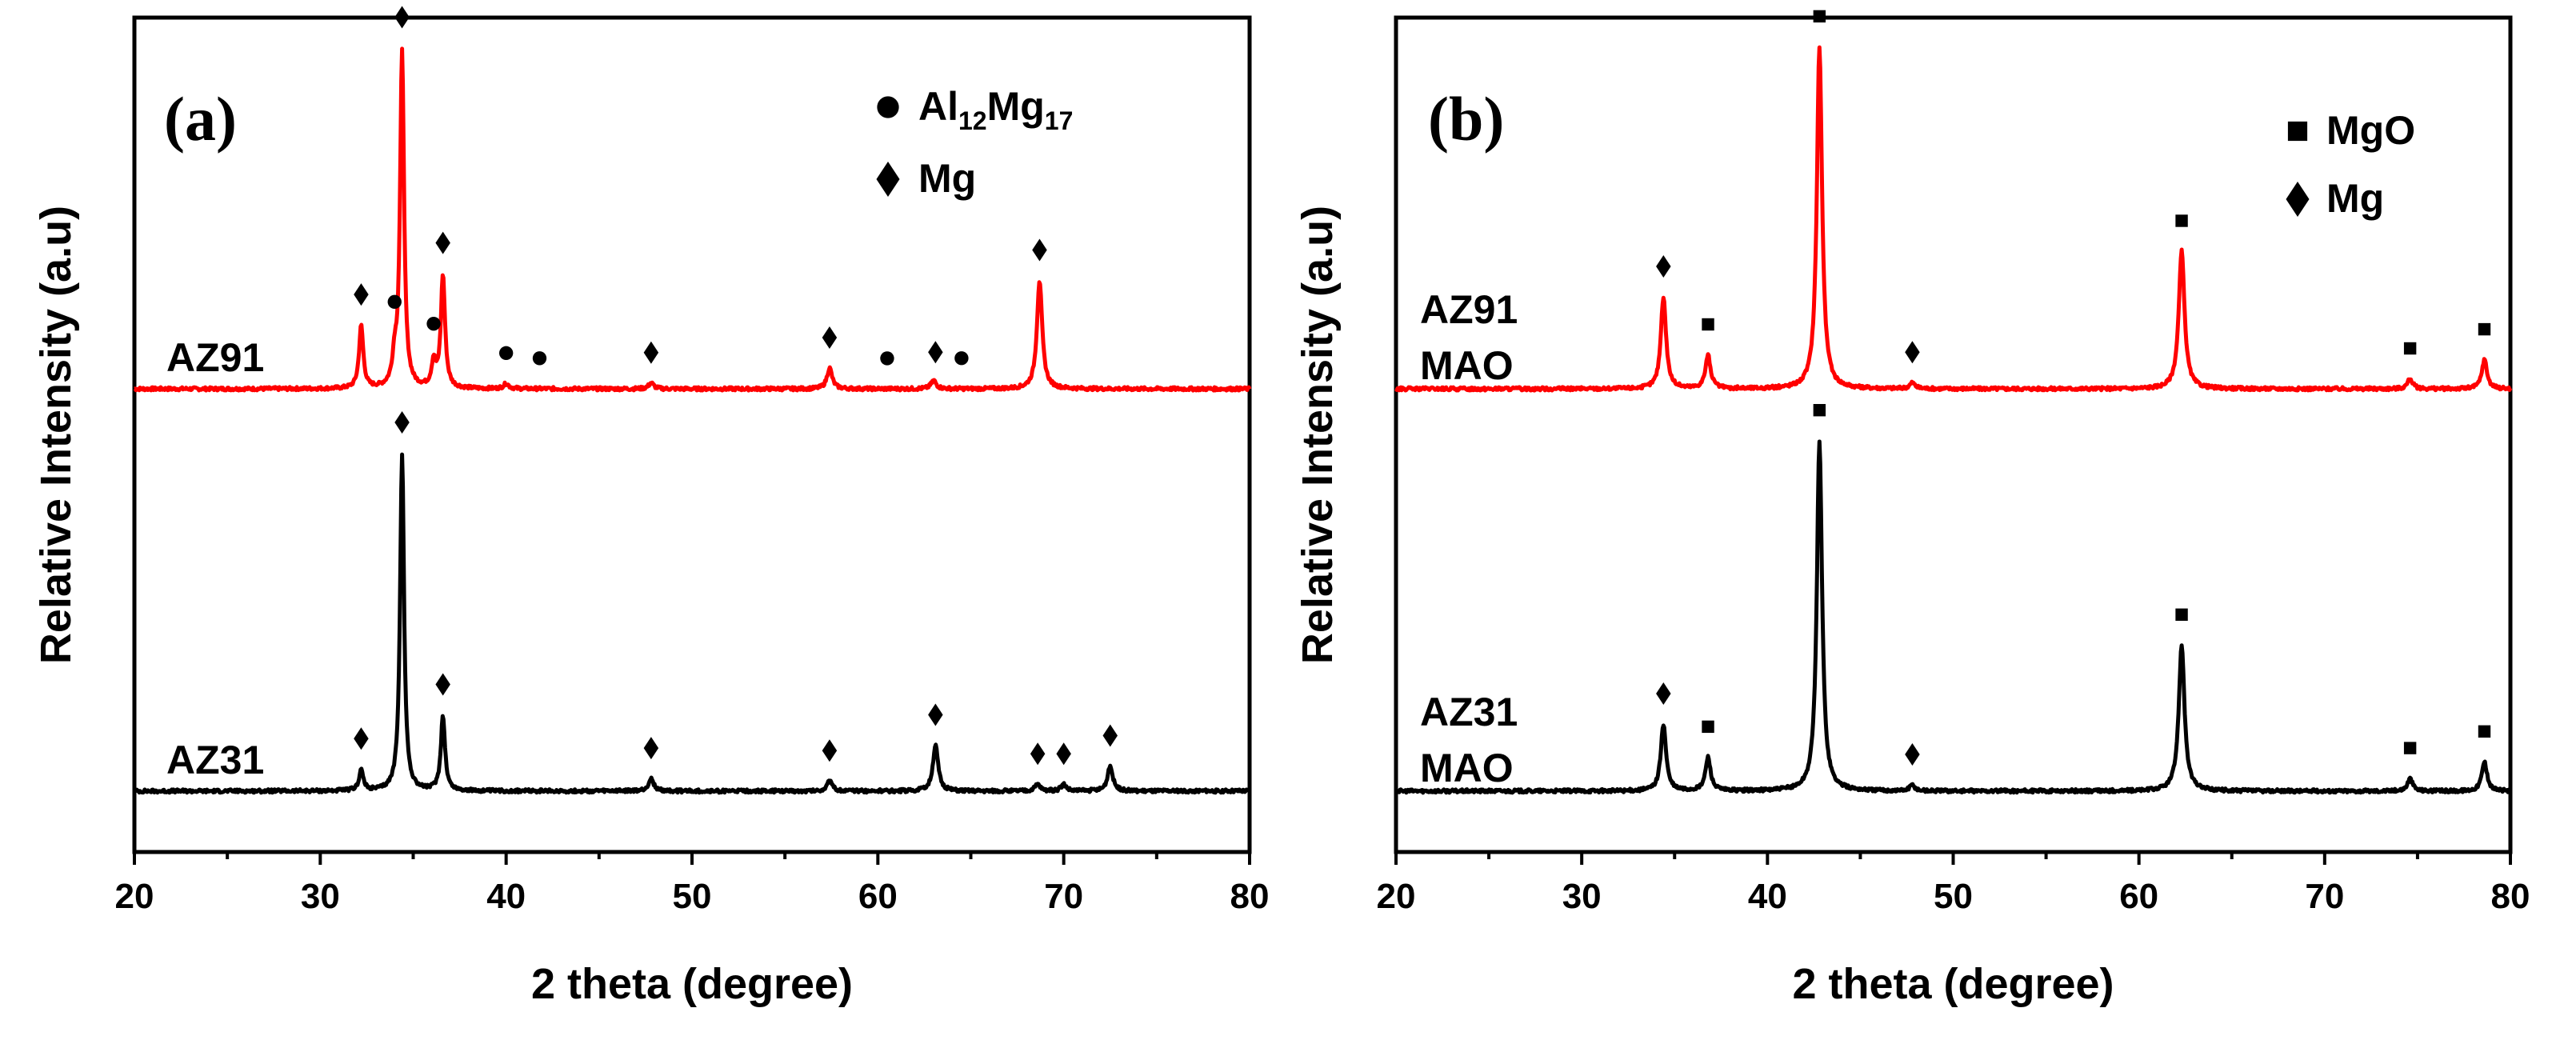 The image size is (2576, 1044). What do you see at coordinates (1466, 119) in the screenshot?
I see `panel-label: (b)` at bounding box center [1466, 119].